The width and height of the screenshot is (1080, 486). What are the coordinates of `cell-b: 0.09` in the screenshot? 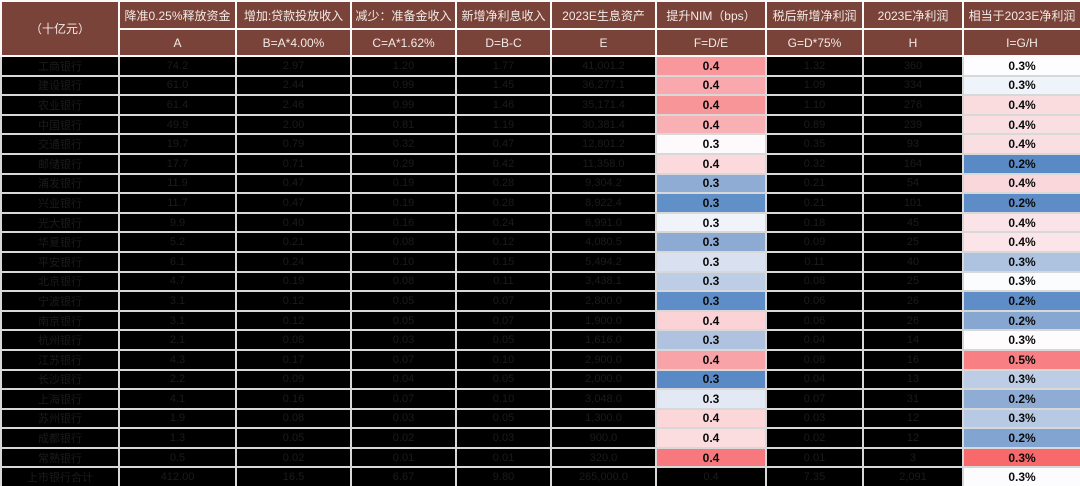 It's located at (293, 379).